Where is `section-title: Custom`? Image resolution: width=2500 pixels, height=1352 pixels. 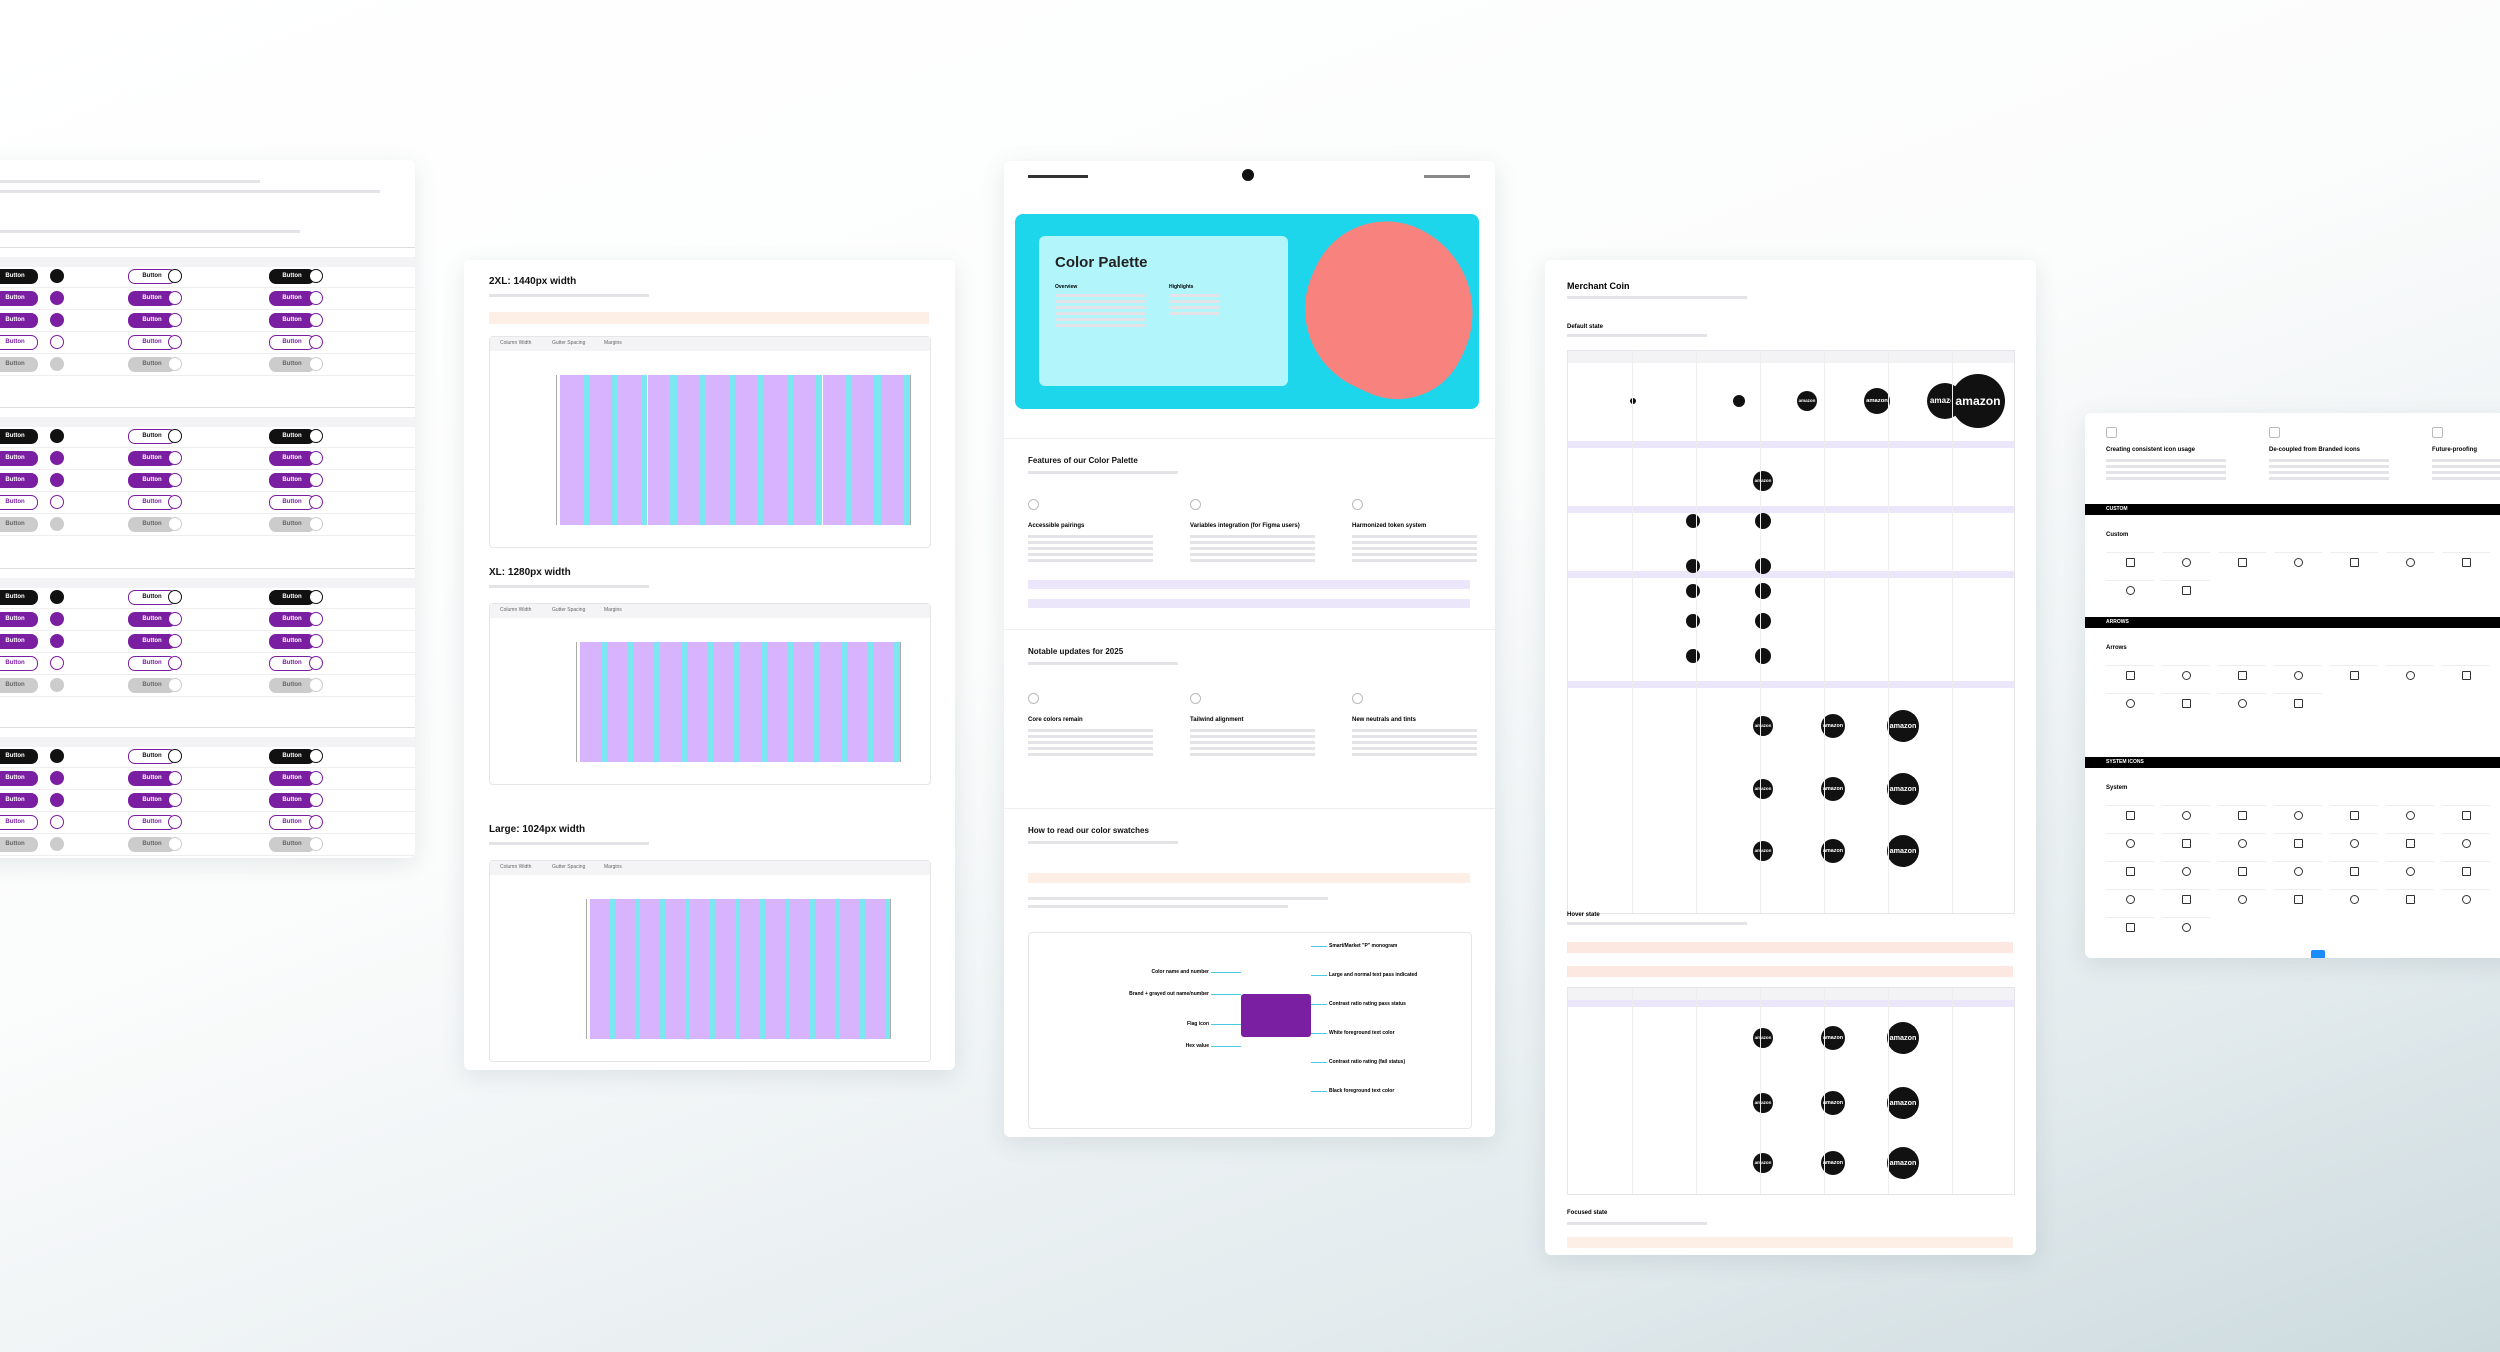 section-title: Custom is located at coordinates (2117, 535).